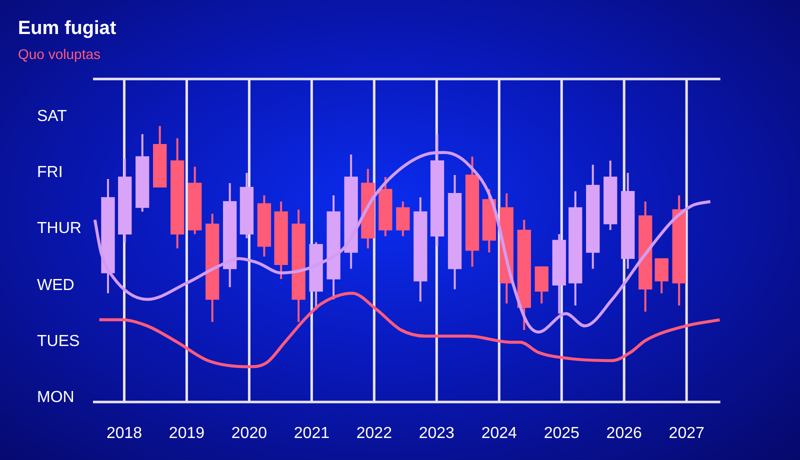 The width and height of the screenshot is (800, 460). Describe the element at coordinates (186, 433) in the screenshot. I see `x-tick-label: 2019` at that location.